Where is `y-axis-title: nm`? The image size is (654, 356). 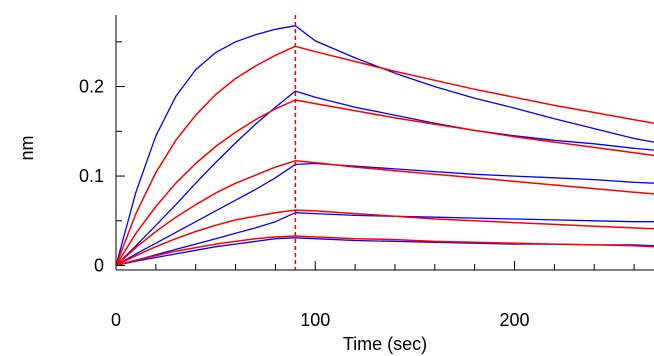
y-axis-title: nm is located at coordinates (27, 147).